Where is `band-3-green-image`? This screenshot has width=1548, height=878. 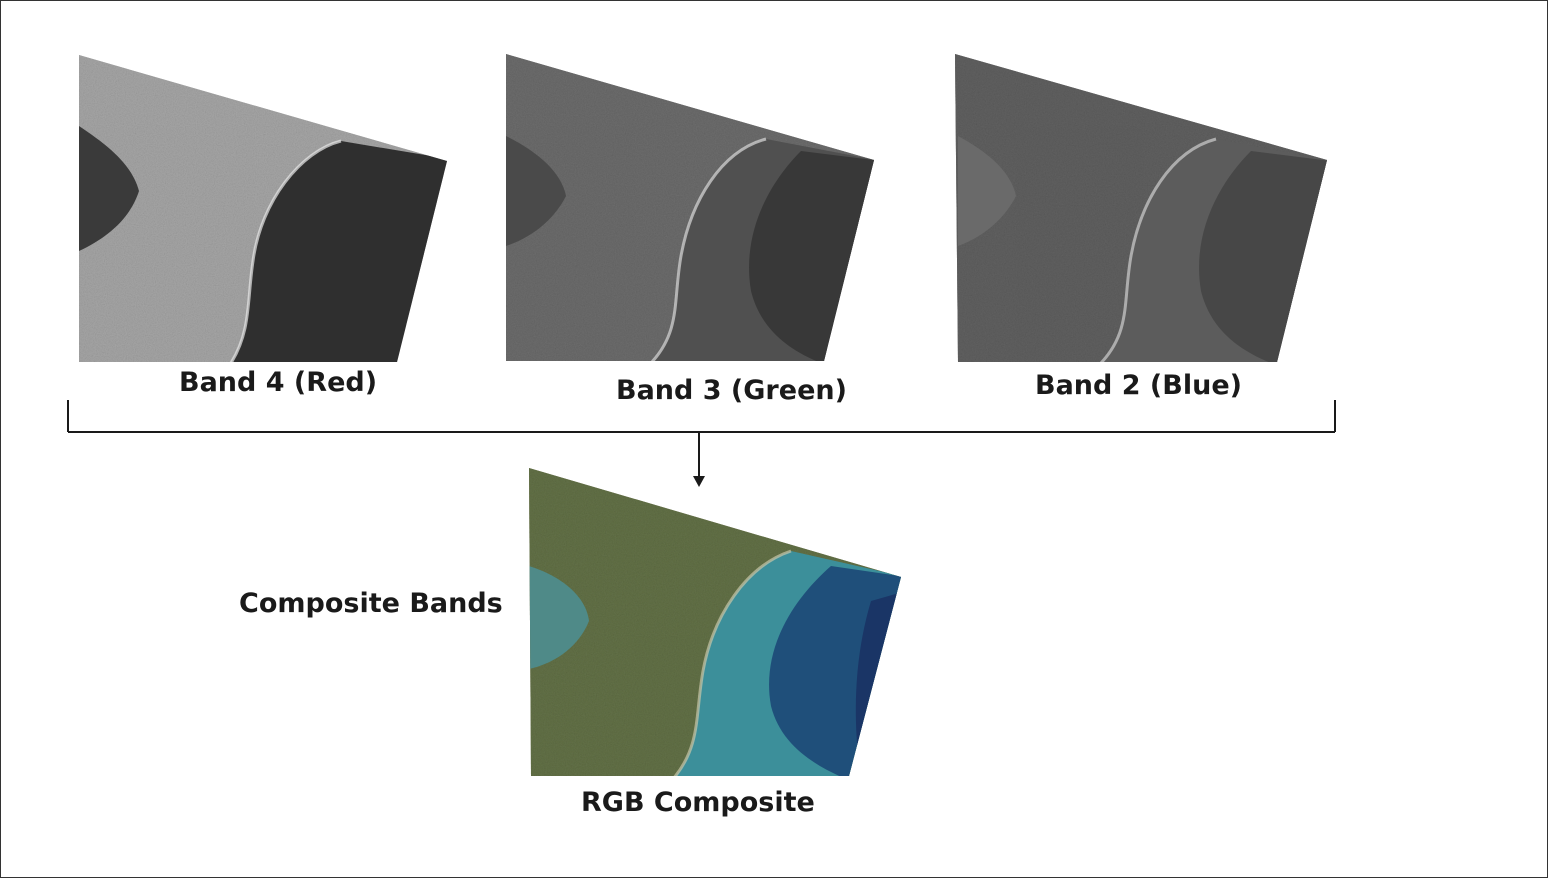 band-3-green-image is located at coordinates (690, 207).